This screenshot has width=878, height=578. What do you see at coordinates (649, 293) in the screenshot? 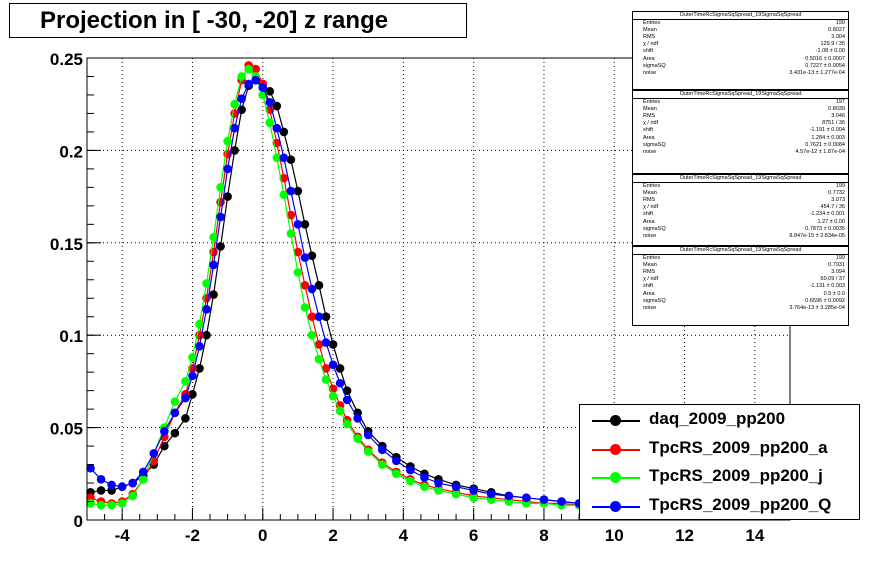
I see `stats-key: Area` at bounding box center [649, 293].